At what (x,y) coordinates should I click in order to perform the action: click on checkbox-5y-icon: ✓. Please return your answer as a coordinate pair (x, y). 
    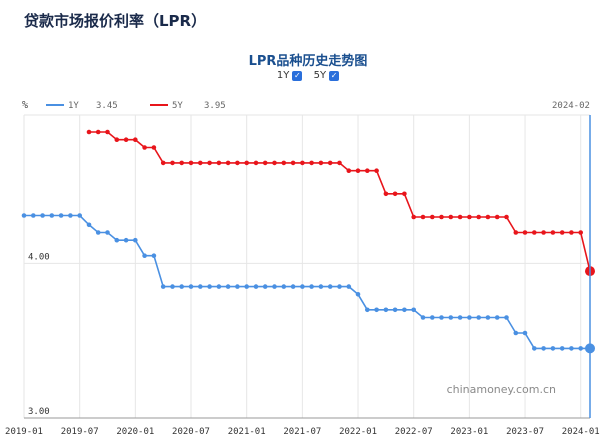
    Looking at the image, I should click on (334, 75).